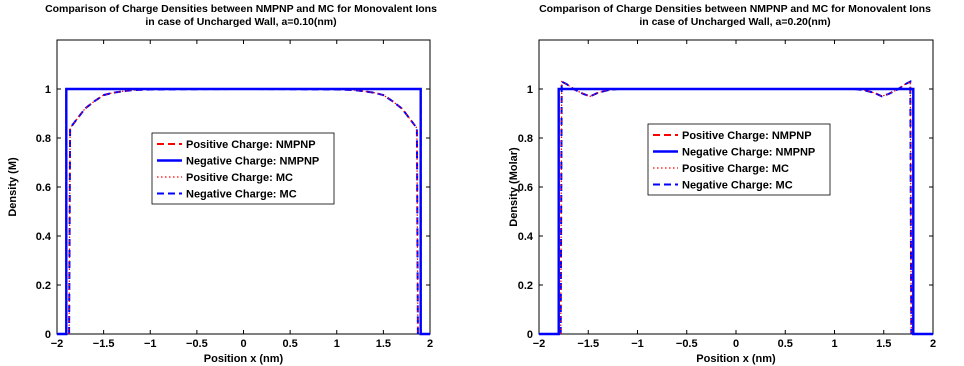 Image resolution: width=964 pixels, height=366 pixels. What do you see at coordinates (240, 22) in the screenshot?
I see `chart-subtitle: in case of Uncharged Wall, a=0.10(nm)` at bounding box center [240, 22].